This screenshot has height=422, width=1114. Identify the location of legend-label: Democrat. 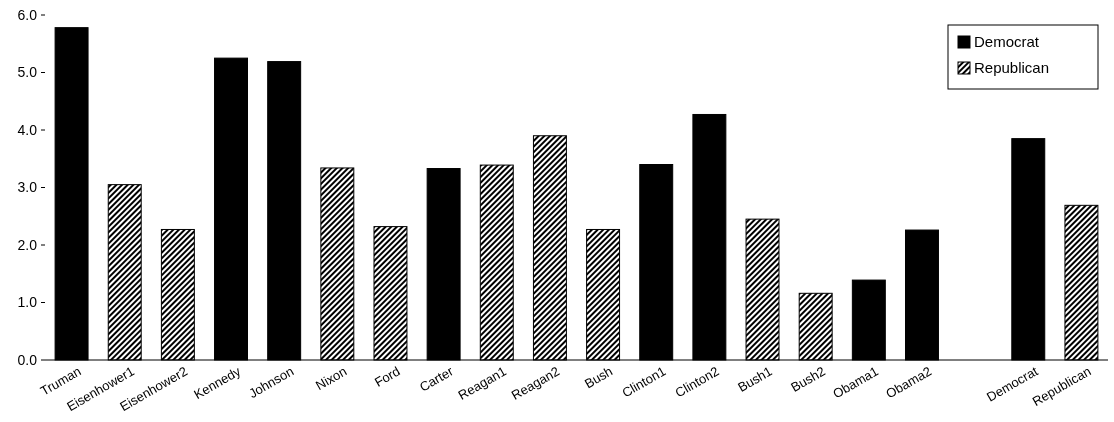
(1007, 42).